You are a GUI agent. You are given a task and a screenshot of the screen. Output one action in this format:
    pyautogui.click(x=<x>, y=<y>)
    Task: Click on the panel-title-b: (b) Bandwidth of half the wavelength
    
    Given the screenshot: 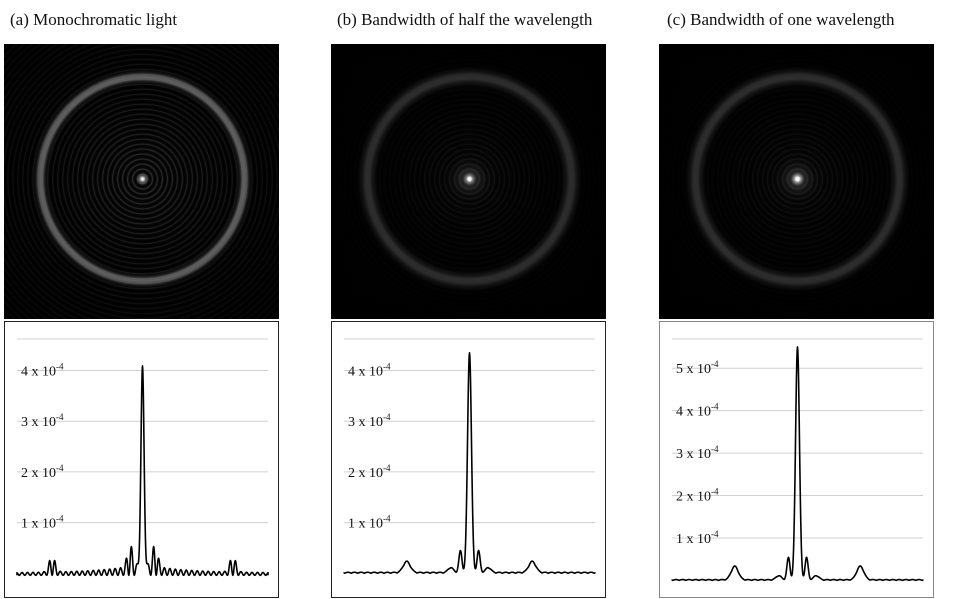 What is the action you would take?
    pyautogui.click(x=465, y=19)
    